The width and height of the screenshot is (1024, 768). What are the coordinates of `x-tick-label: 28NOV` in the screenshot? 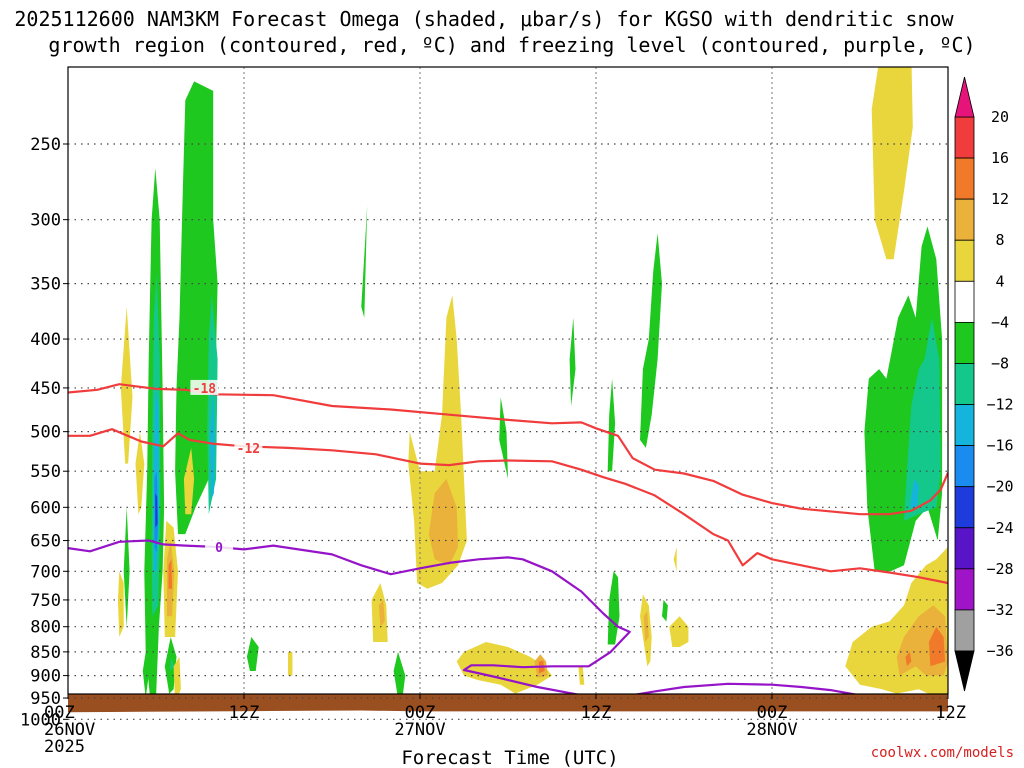 It's located at (771, 730).